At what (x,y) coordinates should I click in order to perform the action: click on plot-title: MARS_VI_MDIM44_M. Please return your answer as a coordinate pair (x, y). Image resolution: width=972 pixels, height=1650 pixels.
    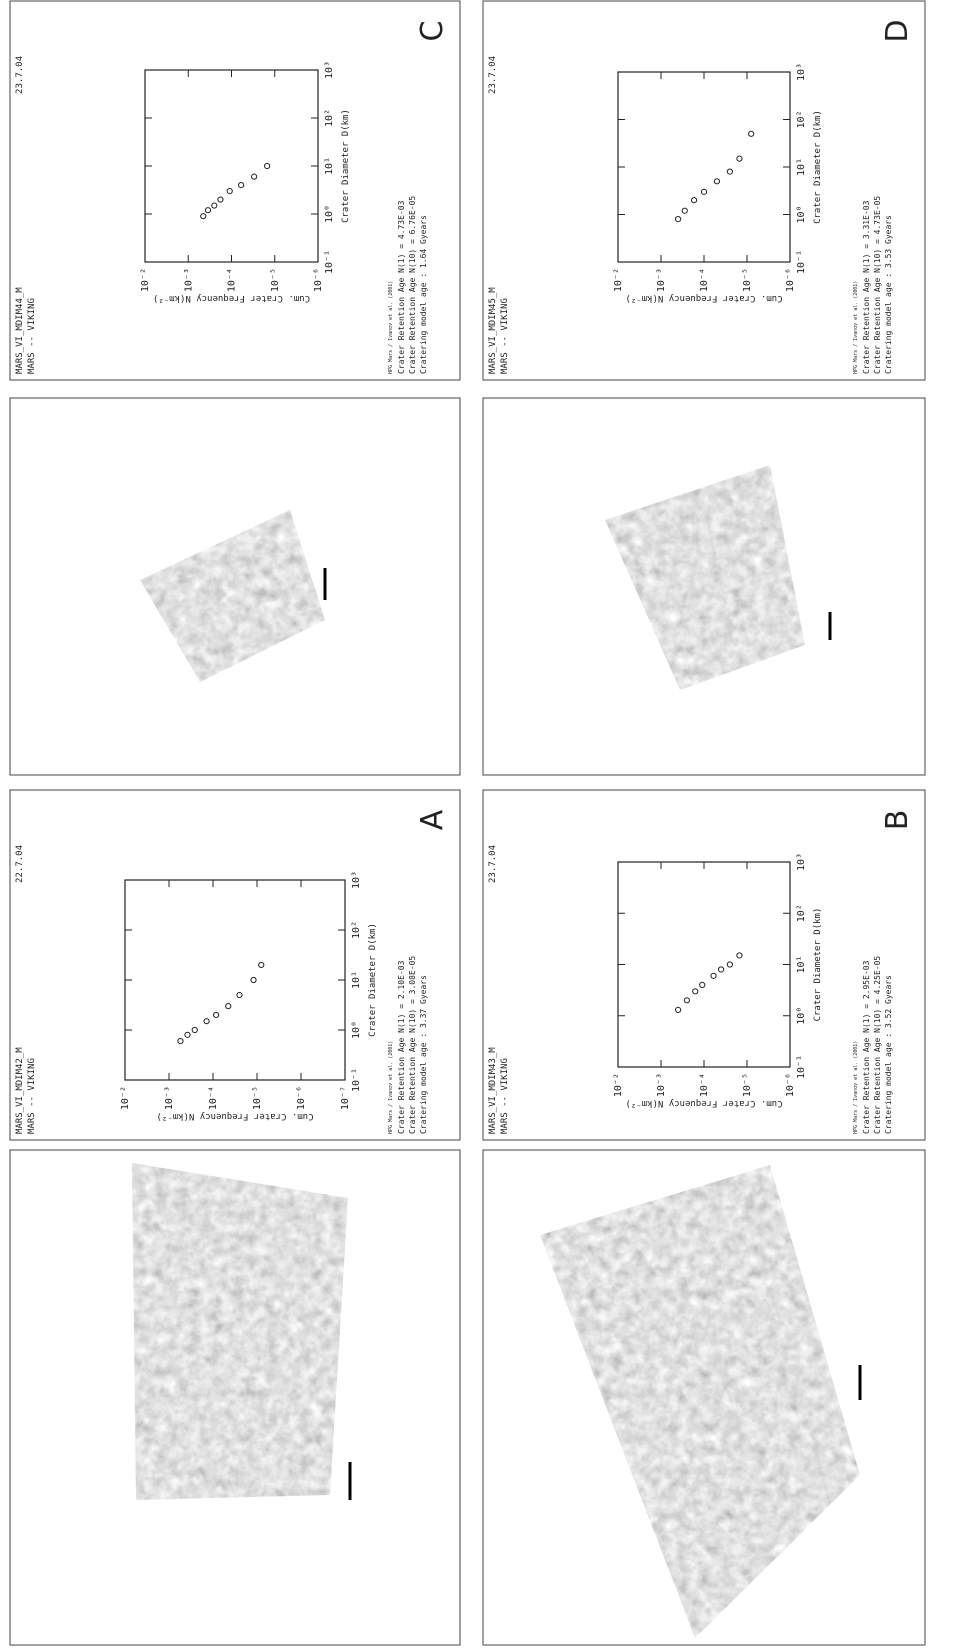
    Looking at the image, I should click on (20, 330).